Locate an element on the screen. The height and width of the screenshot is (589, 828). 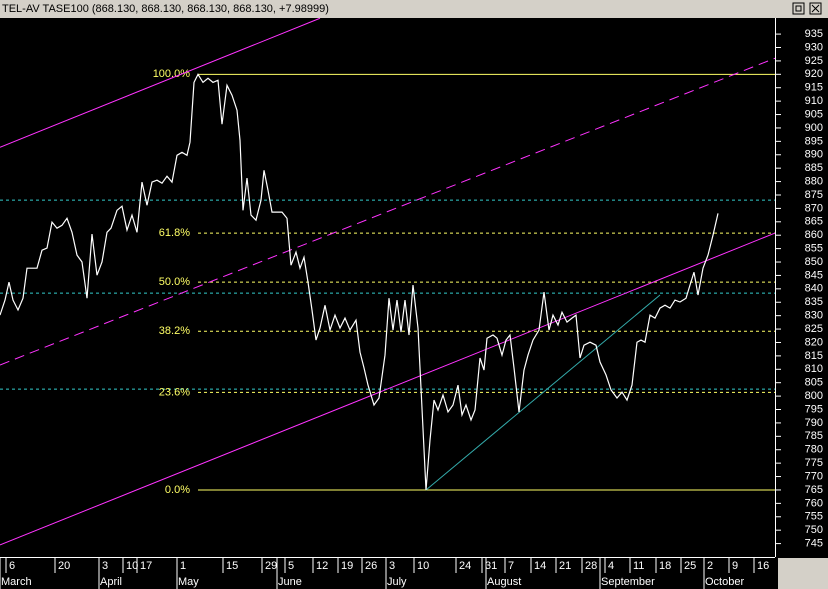
restore-button is located at coordinates (798, 8).